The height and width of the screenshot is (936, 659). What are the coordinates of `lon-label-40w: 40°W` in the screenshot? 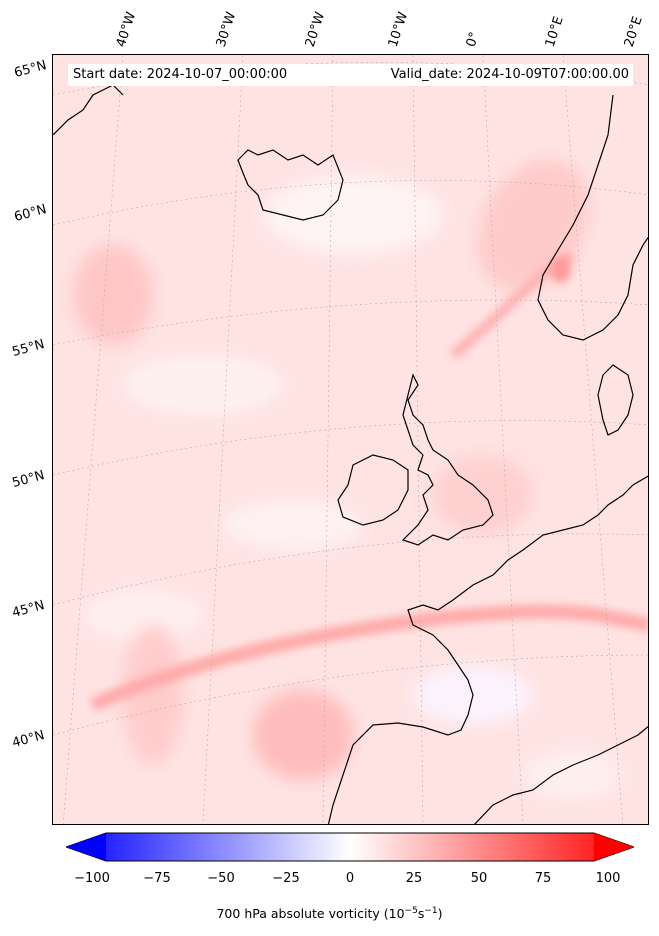 It's located at (126, 29).